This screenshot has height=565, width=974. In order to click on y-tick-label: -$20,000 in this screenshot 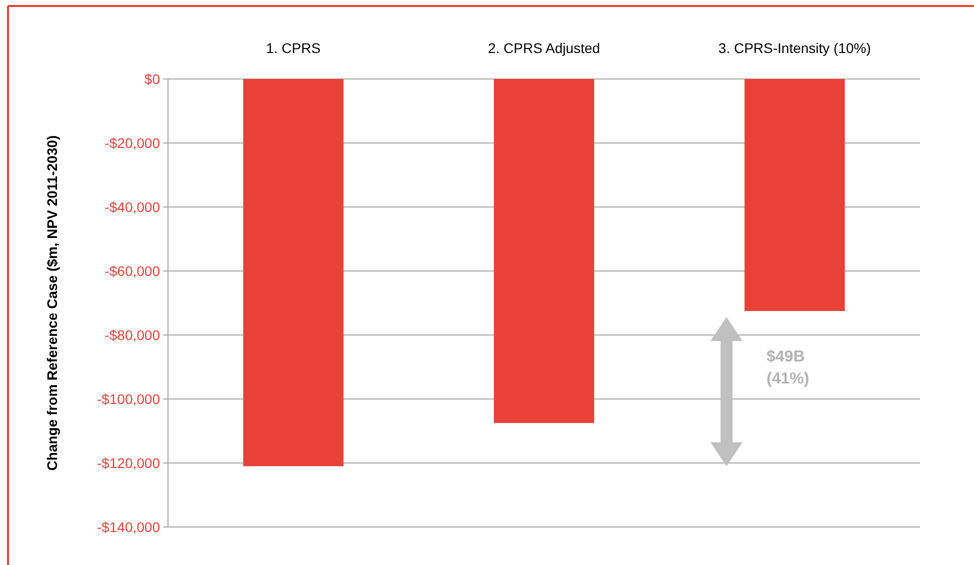, I will do `click(132, 142)`.